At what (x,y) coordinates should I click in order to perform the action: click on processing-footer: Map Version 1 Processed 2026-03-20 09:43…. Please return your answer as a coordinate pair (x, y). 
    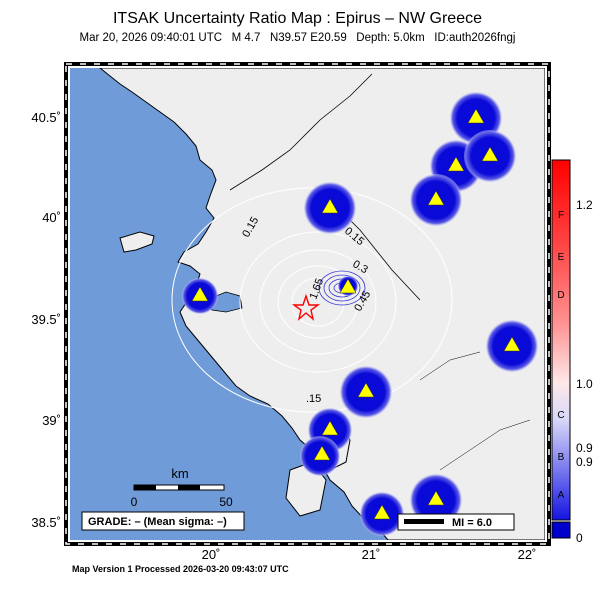
    Looking at the image, I should click on (180, 569).